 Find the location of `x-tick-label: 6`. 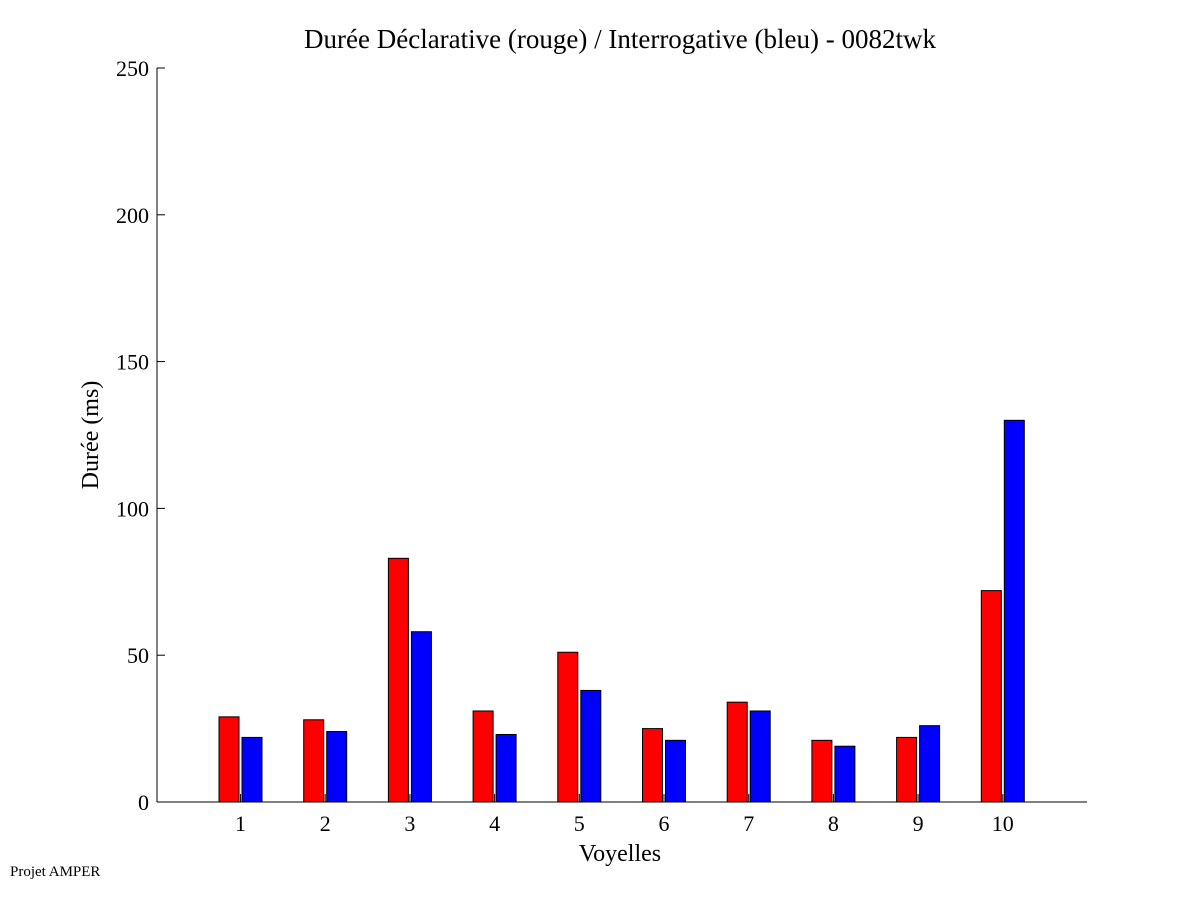

x-tick-label: 6 is located at coordinates (664, 823).